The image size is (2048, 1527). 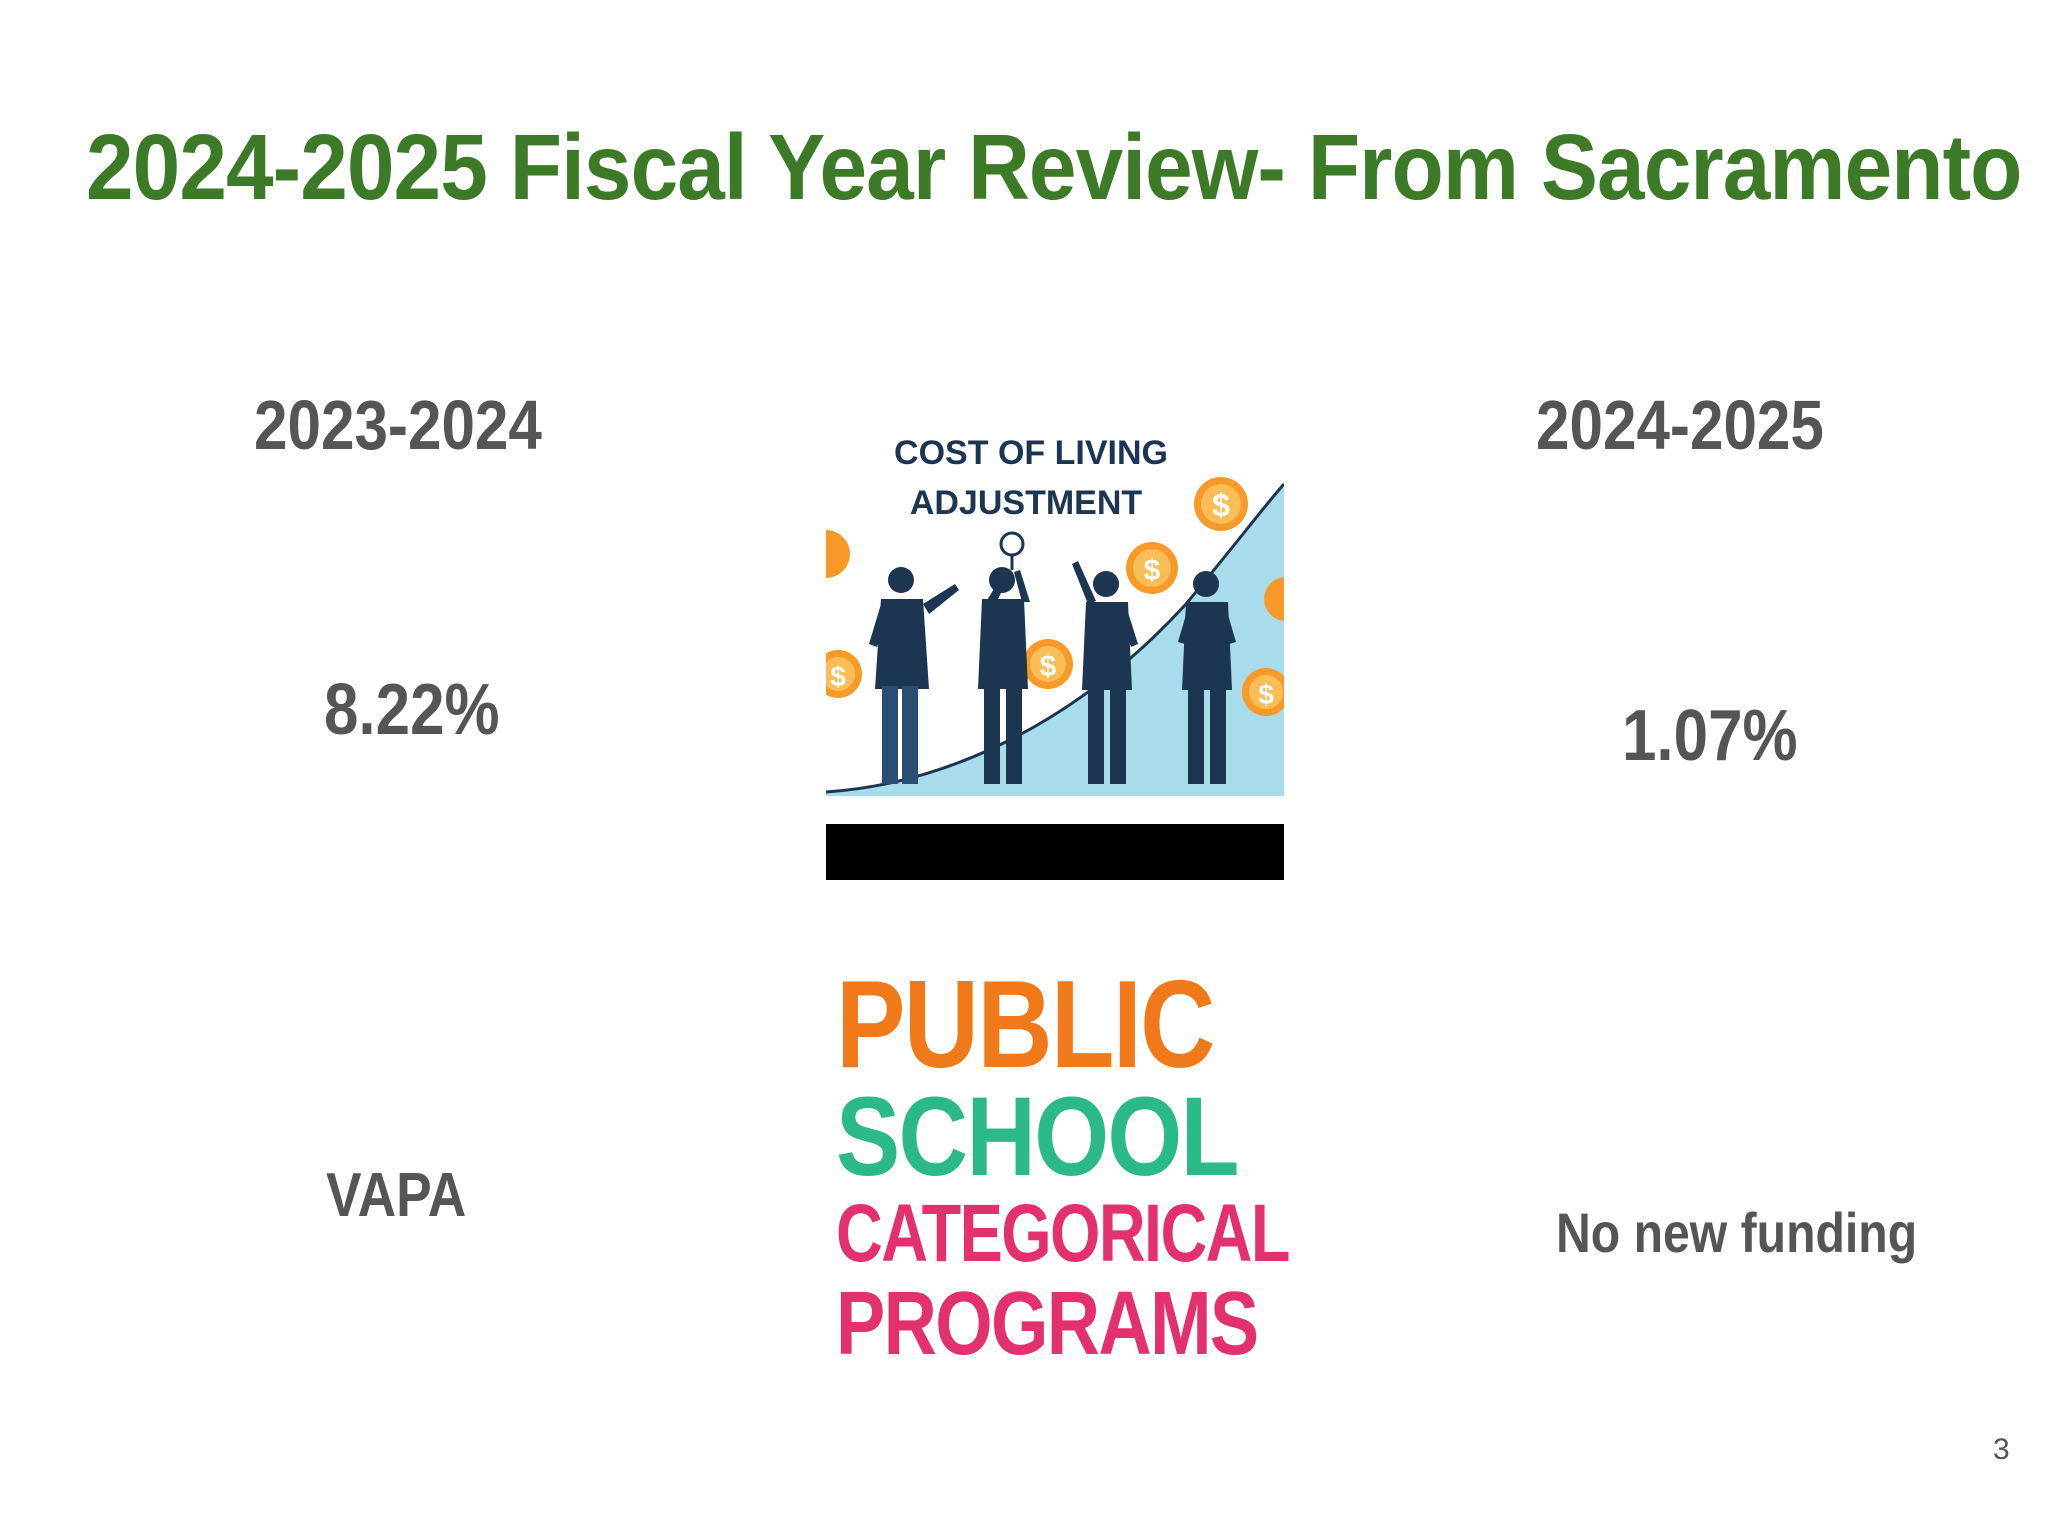 What do you see at coordinates (1047, 1324) in the screenshot?
I see `logo-line-programs: PROGRAMS` at bounding box center [1047, 1324].